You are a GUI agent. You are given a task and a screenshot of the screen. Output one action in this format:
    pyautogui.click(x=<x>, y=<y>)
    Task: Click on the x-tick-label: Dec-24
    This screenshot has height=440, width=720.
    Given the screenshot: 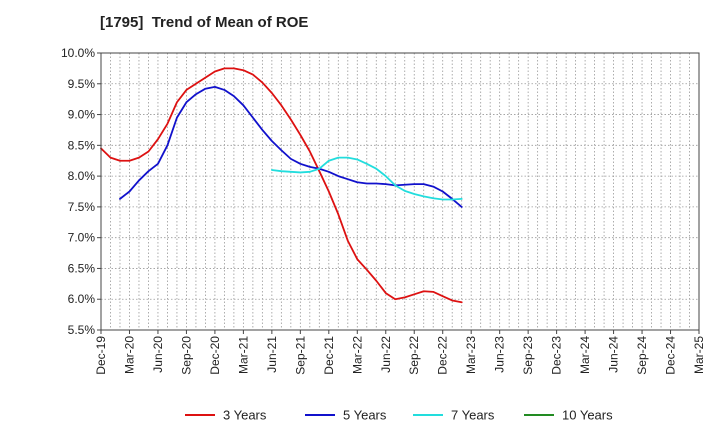 What is the action you would take?
    pyautogui.click(x=671, y=355)
    